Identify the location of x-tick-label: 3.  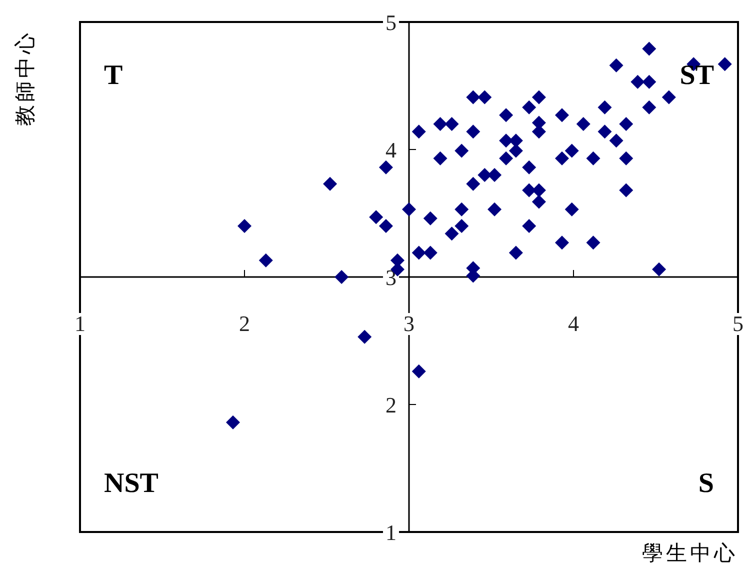
(409, 323).